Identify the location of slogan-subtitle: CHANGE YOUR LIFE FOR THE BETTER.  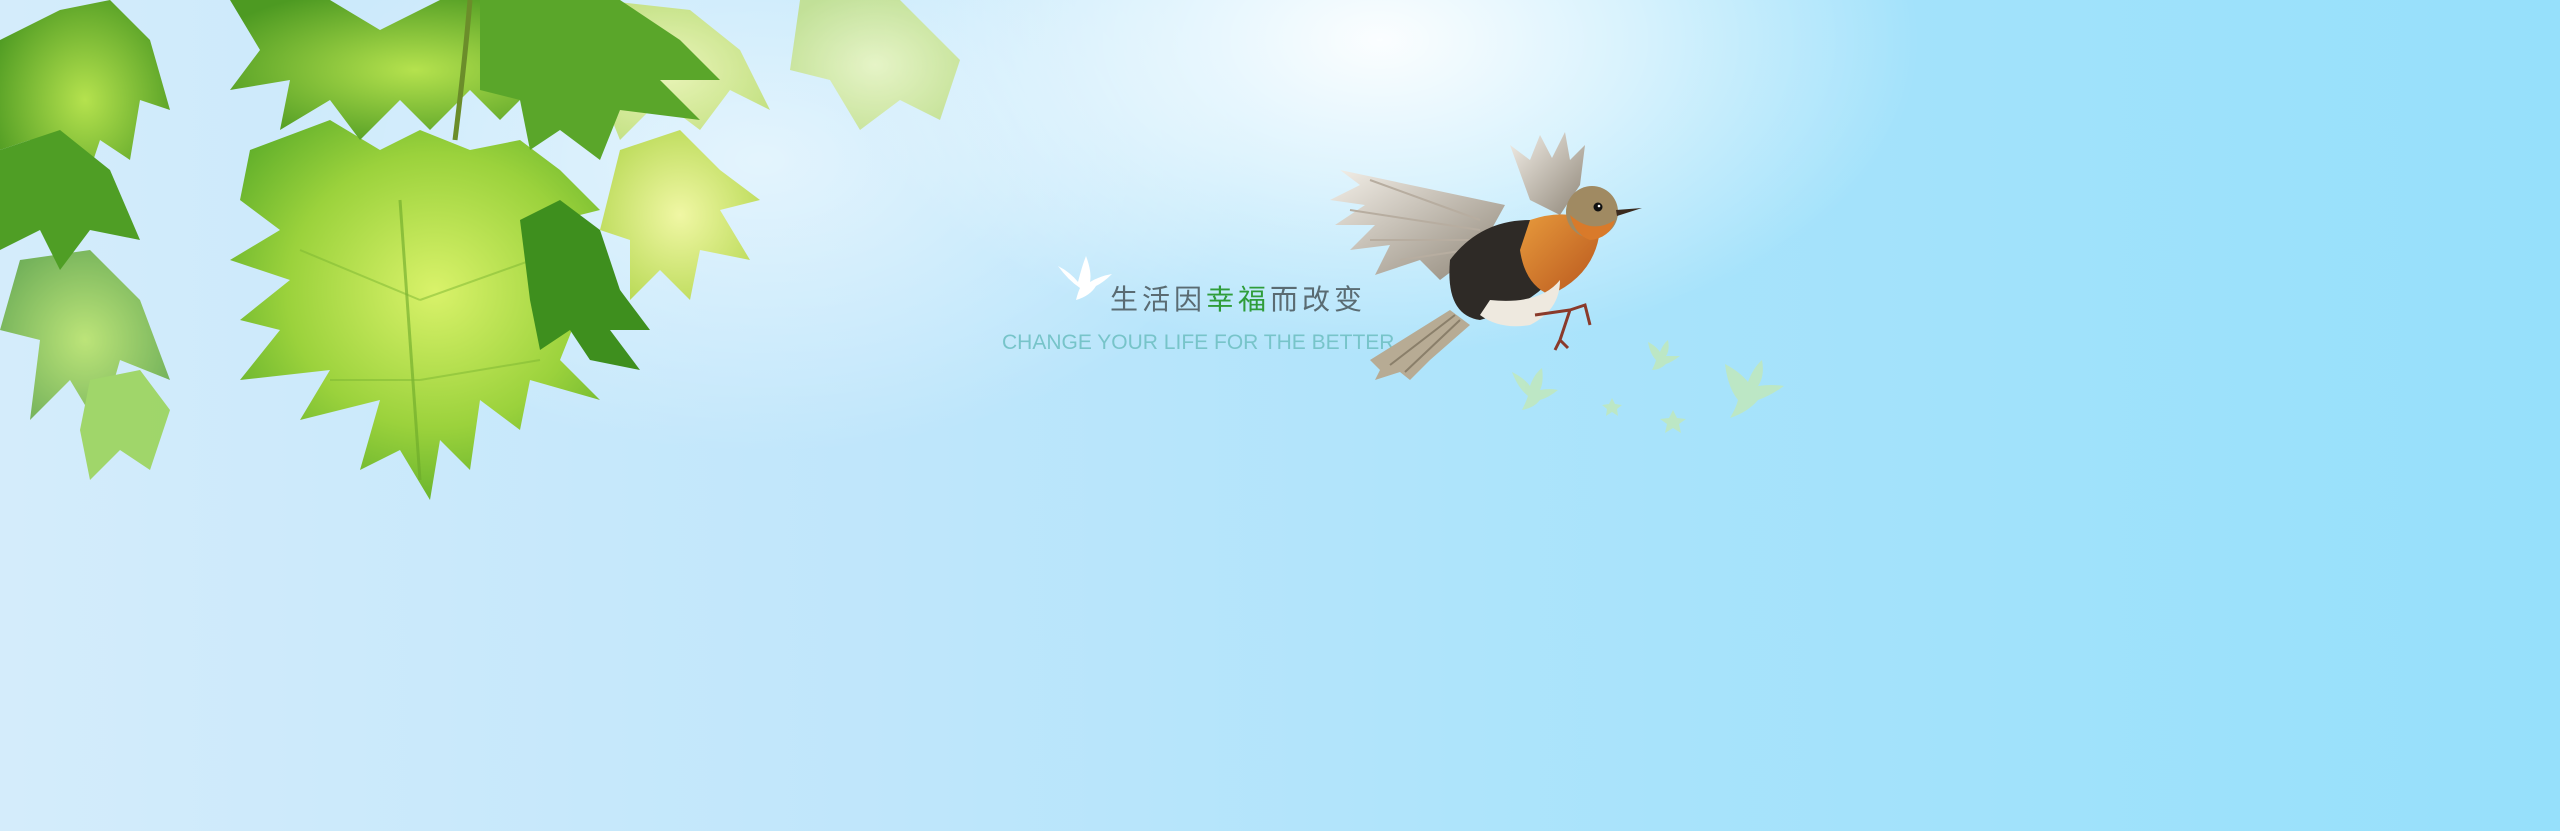
(1198, 342).